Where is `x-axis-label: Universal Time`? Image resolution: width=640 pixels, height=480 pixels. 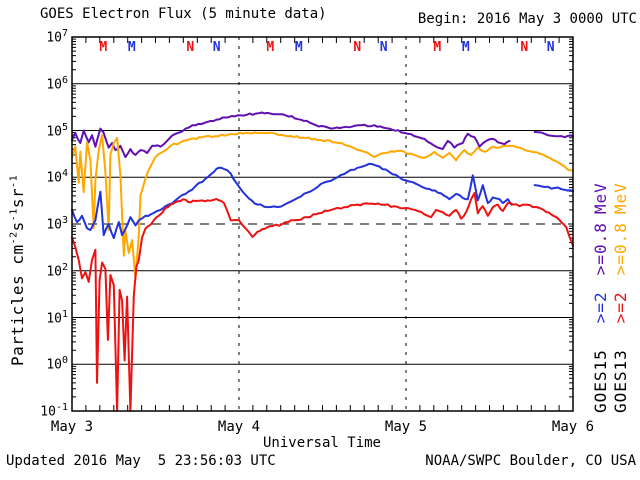
x-axis-label: Universal Time is located at coordinates (321, 443).